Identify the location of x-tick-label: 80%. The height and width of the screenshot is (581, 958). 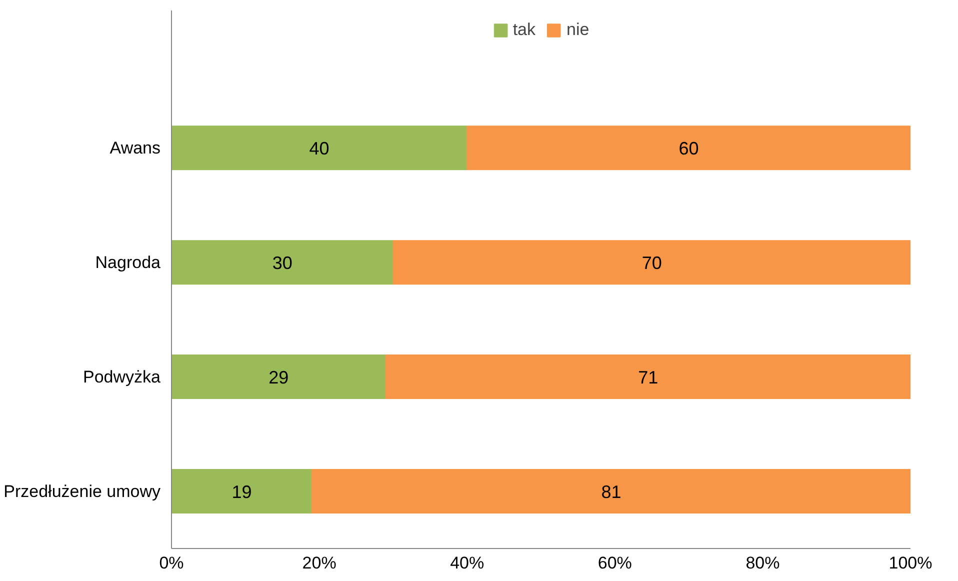
(763, 563).